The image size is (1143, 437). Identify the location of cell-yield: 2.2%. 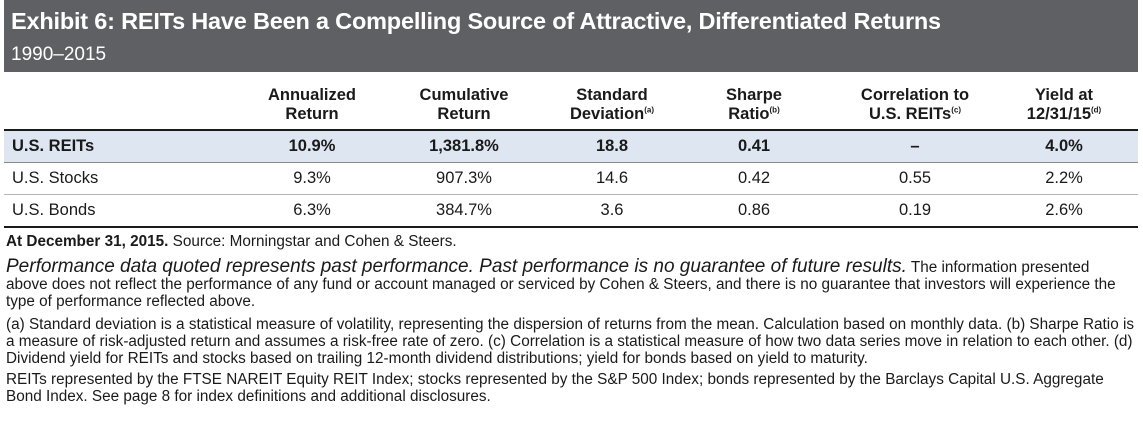
(1064, 178).